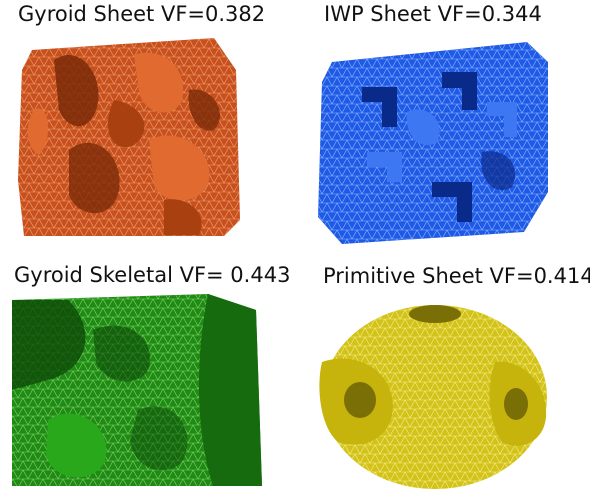 This screenshot has height=498, width=590. What do you see at coordinates (456, 276) in the screenshot?
I see `primitive-sheet-label: Primitive Sheet VF=0.414` at bounding box center [456, 276].